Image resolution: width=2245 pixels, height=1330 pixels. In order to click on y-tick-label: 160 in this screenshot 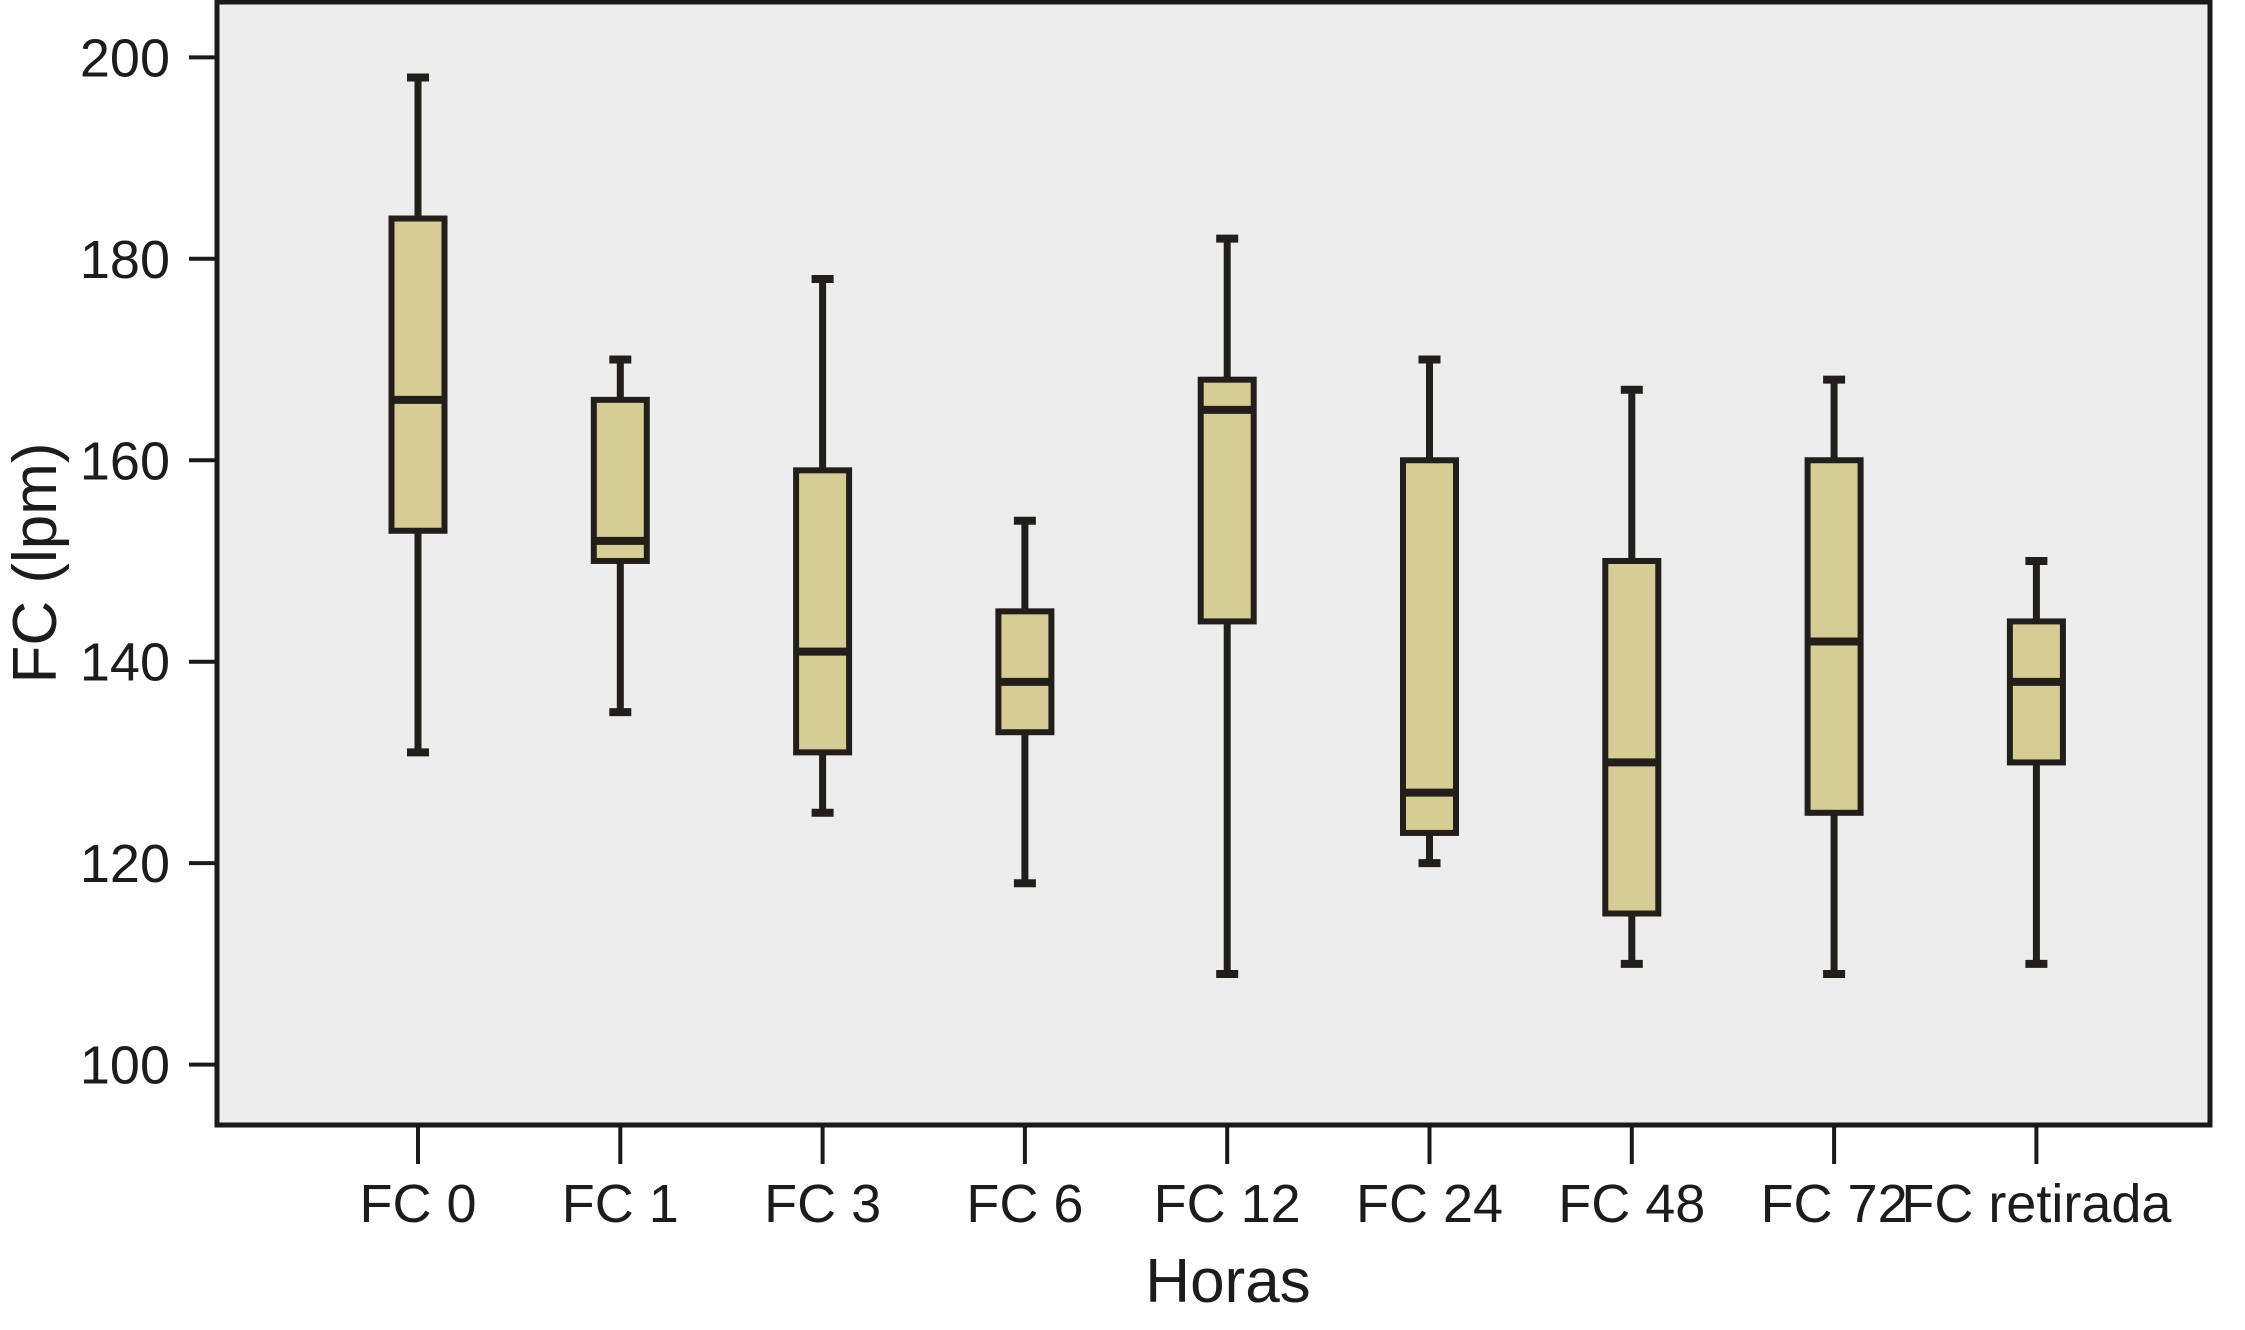, I will do `click(125, 461)`.